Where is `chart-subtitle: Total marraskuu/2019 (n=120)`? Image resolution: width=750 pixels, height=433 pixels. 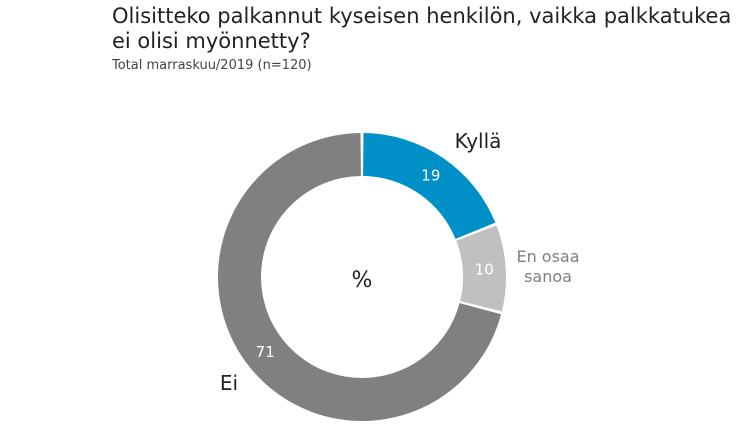 chart-subtitle: Total marraskuu/2019 (n=120) is located at coordinates (212, 65).